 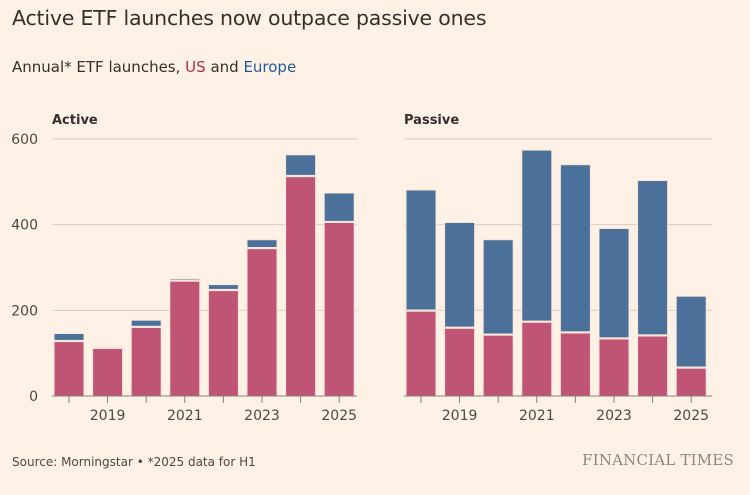 I want to click on bar-active-us-2024, so click(x=301, y=286).